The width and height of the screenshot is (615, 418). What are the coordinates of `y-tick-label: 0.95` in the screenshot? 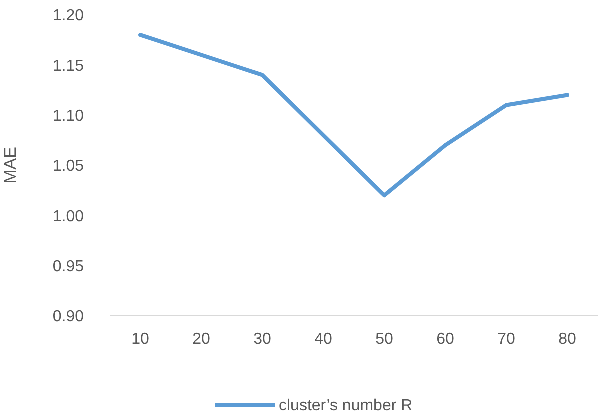 It's located at (68, 267).